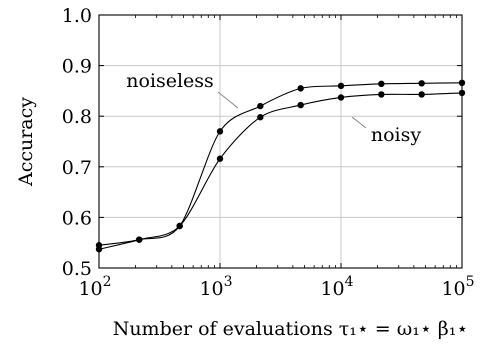 The width and height of the screenshot is (485, 354). What do you see at coordinates (228, 100) in the screenshot?
I see `annotation-pin-noiseless` at bounding box center [228, 100].